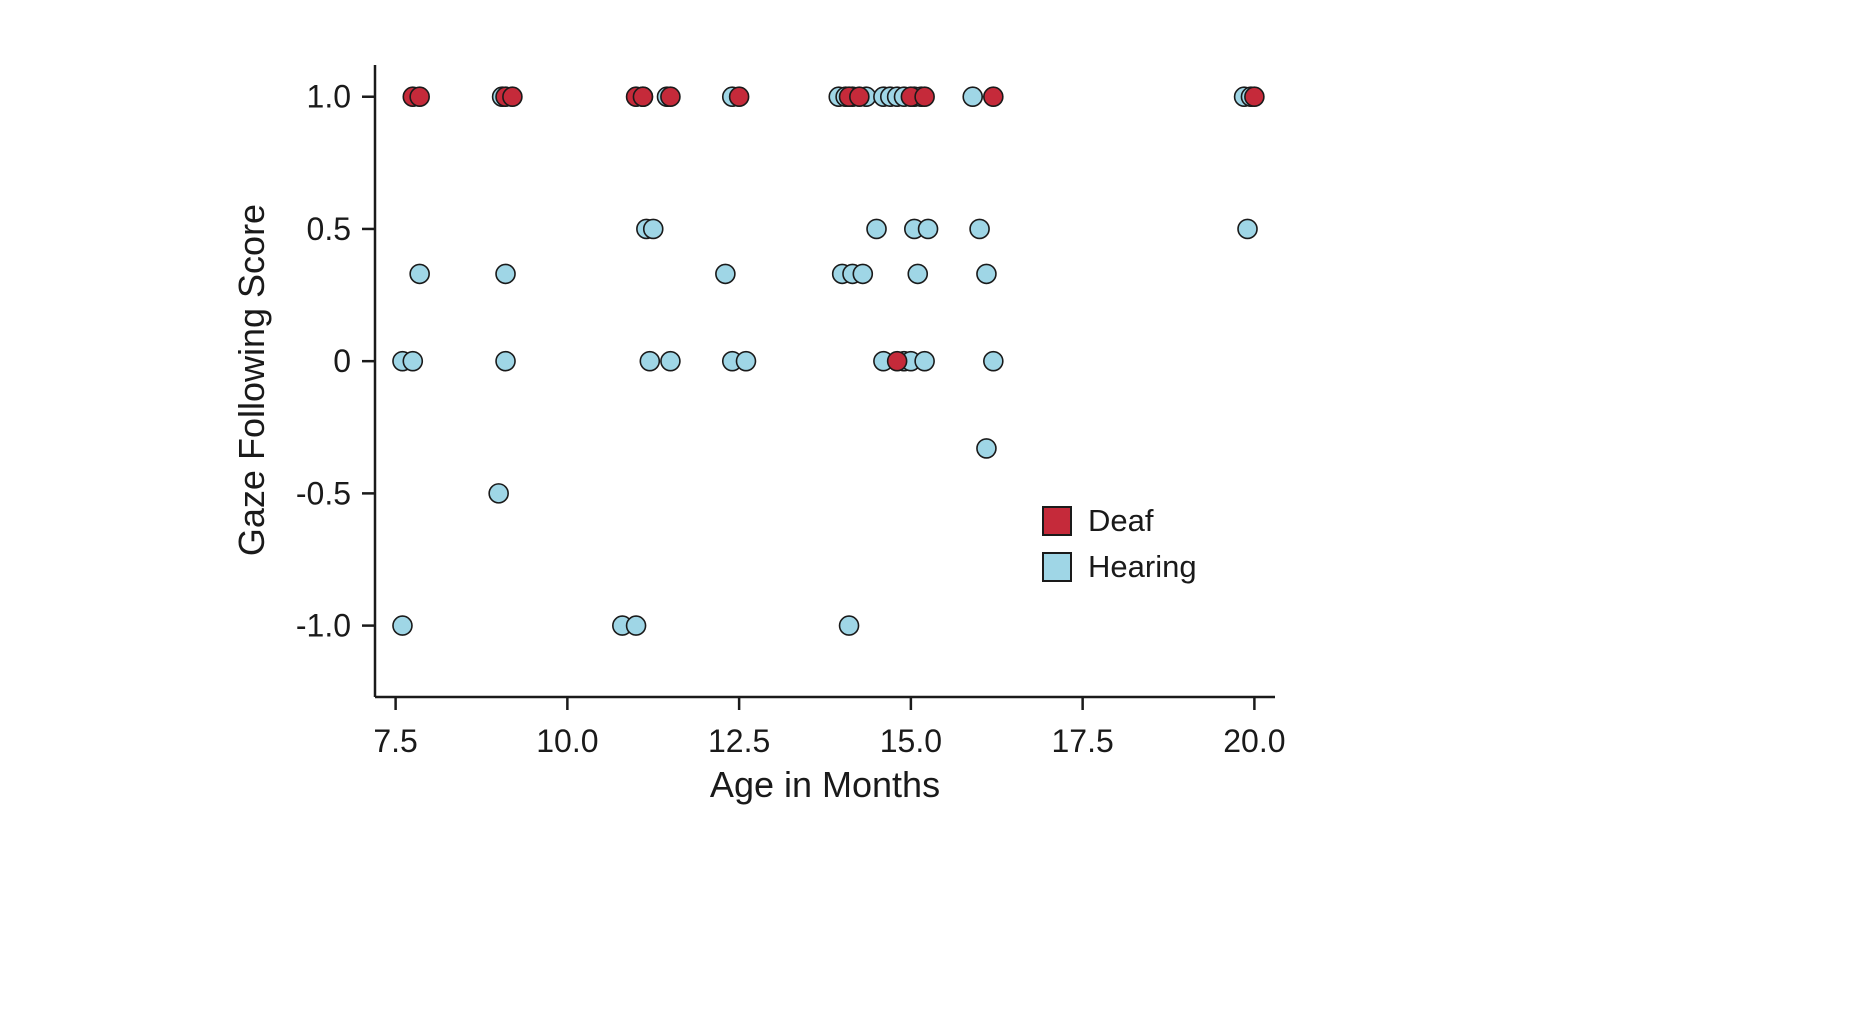  What do you see at coordinates (739, 741) in the screenshot?
I see `x-tick-label: 12.5` at bounding box center [739, 741].